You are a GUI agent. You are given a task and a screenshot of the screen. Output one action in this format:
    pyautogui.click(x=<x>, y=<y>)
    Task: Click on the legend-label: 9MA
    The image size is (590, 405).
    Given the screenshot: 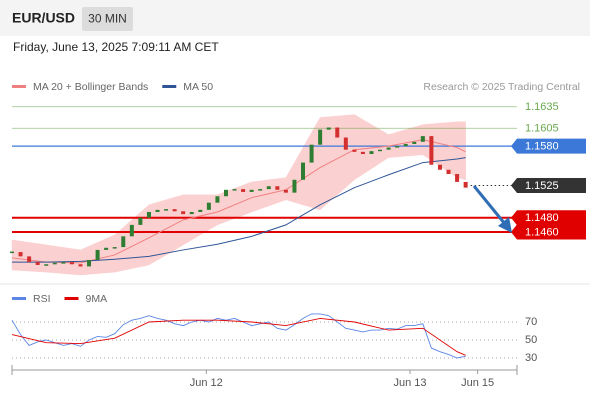 What is the action you would take?
    pyautogui.click(x=97, y=299)
    